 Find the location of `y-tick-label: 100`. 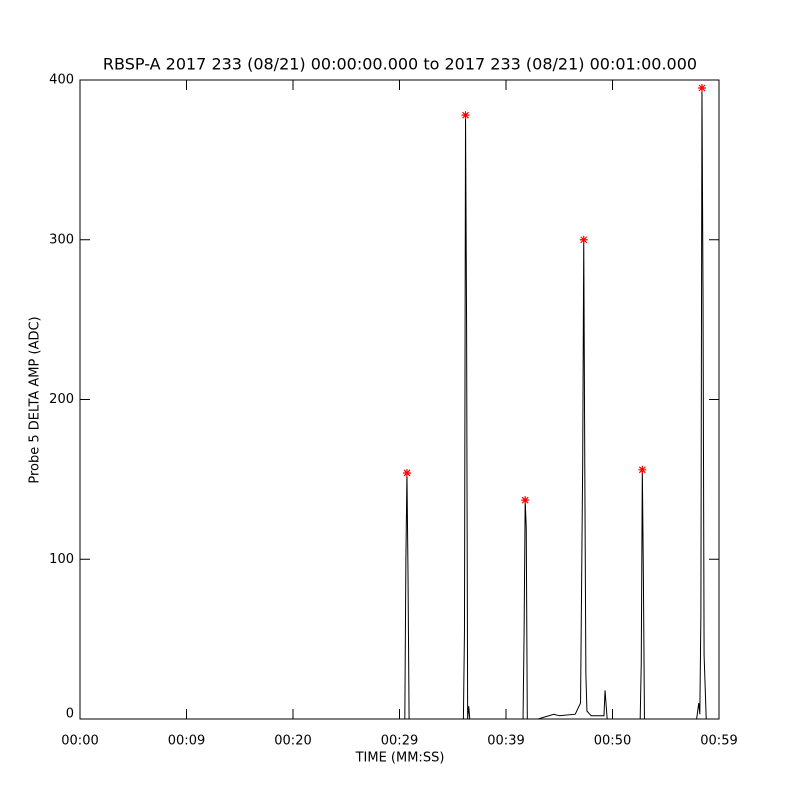

y-tick-label: 100 is located at coordinates (61, 559).